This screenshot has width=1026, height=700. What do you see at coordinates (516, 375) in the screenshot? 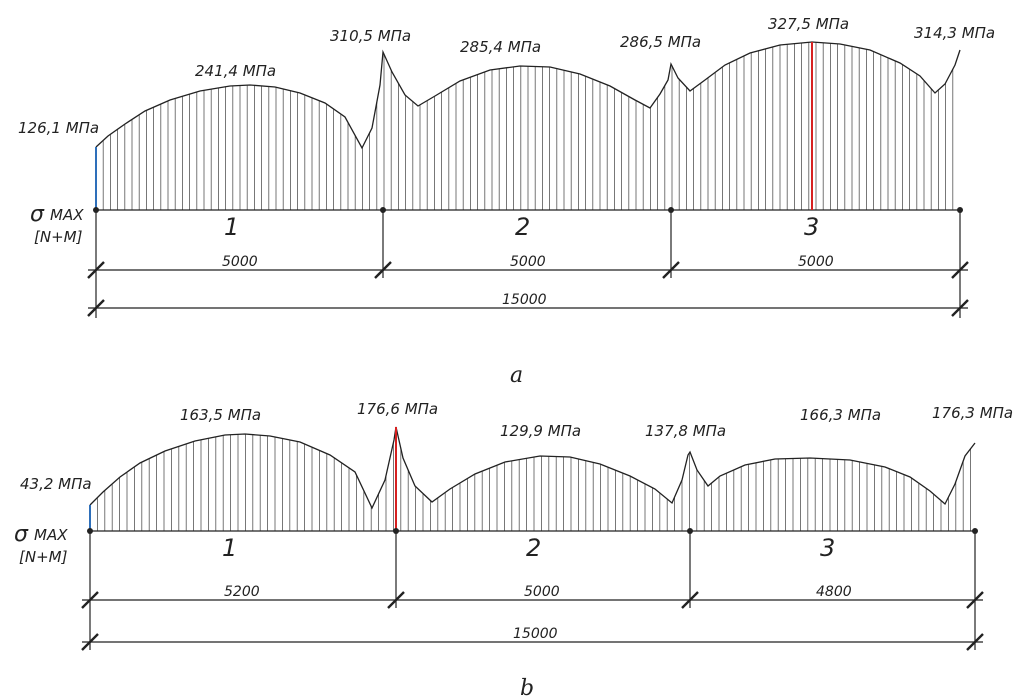
I see `diagram-caption: a` at bounding box center [516, 375].